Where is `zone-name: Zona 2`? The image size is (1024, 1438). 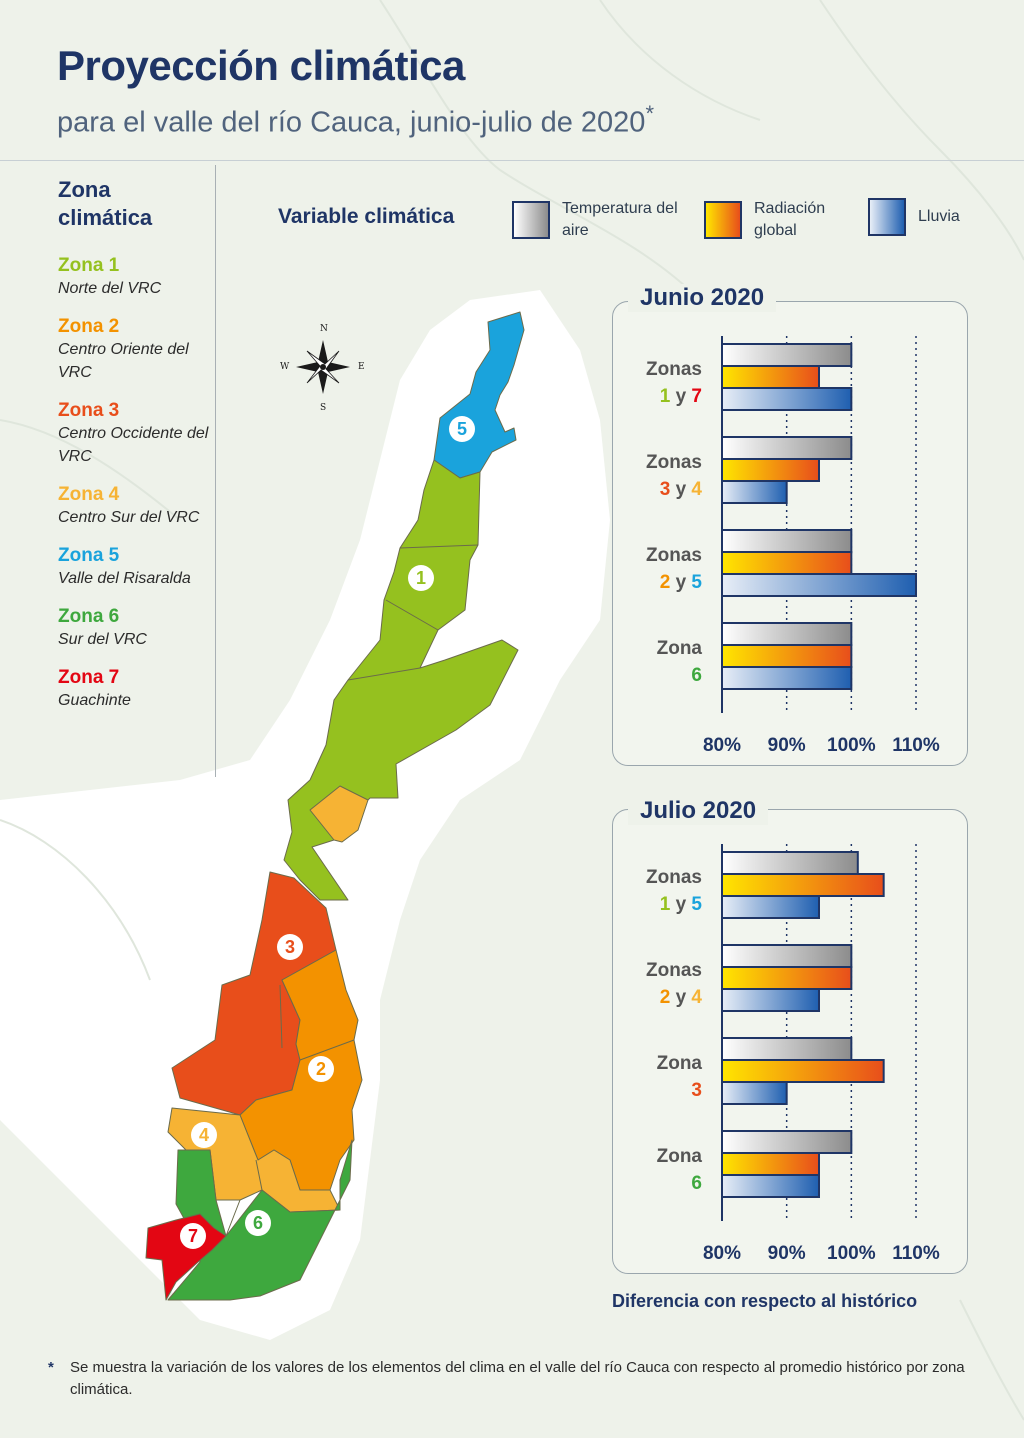
zone-name: Zona 2 is located at coordinates (89, 326).